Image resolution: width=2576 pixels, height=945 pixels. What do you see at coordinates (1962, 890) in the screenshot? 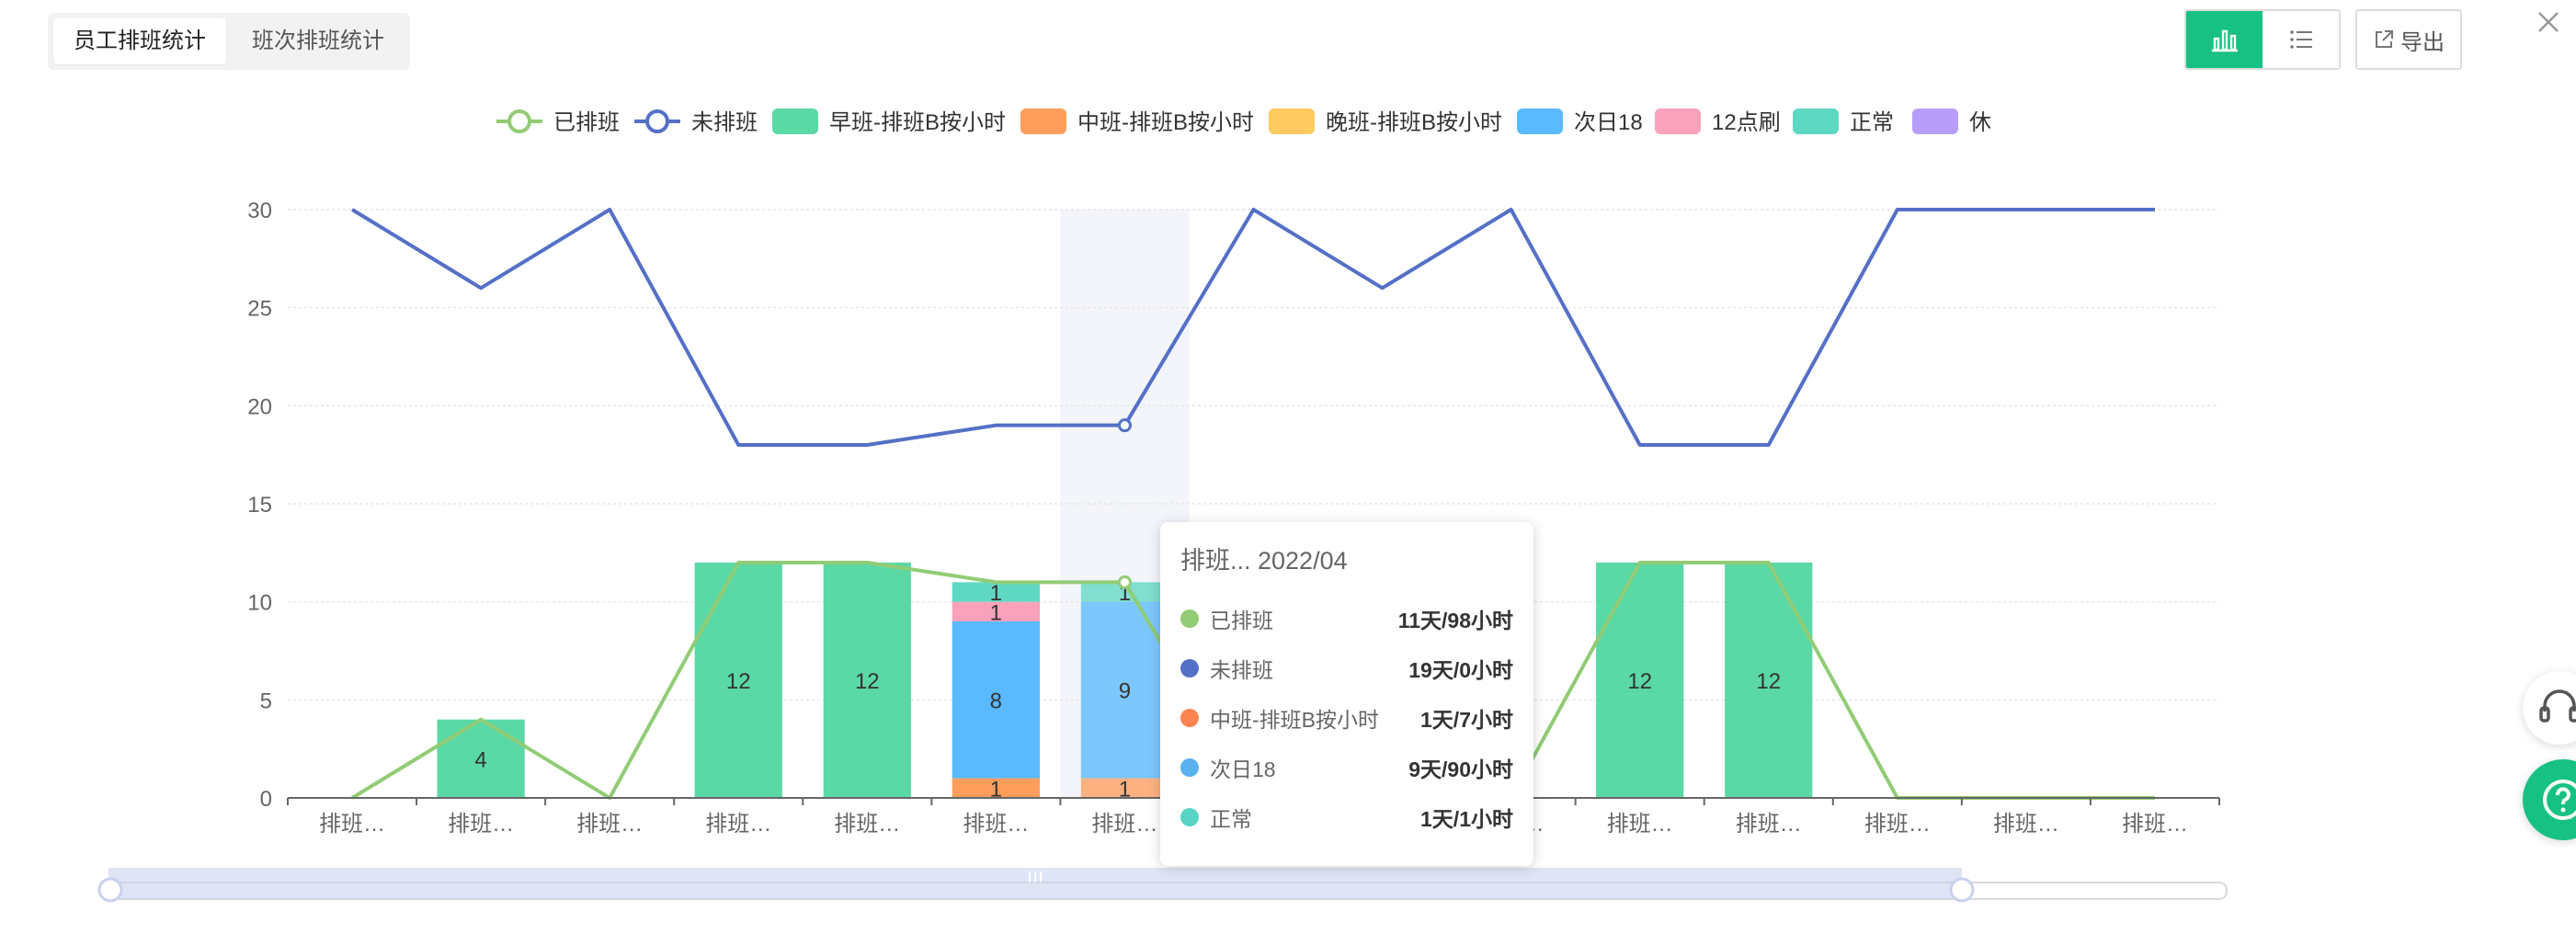
I see `zoom-handle-right` at bounding box center [1962, 890].